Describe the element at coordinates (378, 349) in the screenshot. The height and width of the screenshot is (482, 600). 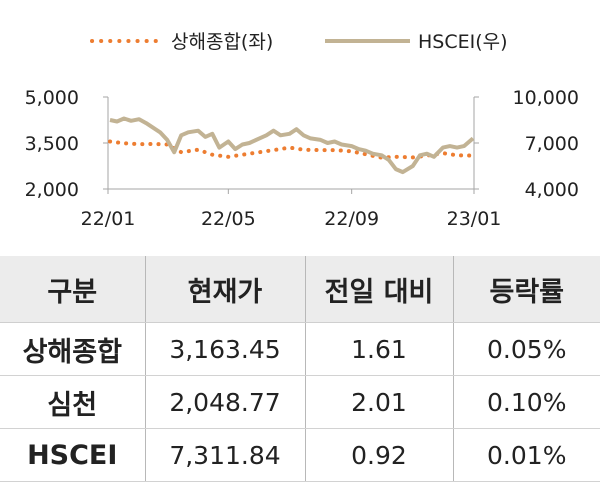
I see `row-change: 1.61` at that location.